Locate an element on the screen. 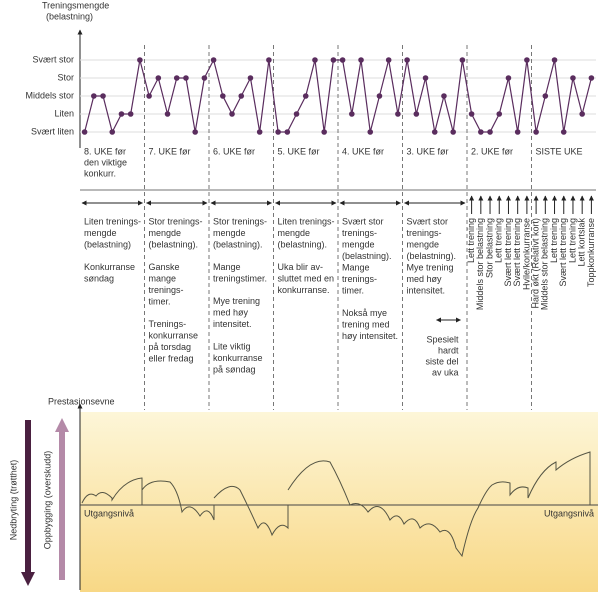 The height and width of the screenshot is (597, 600). day-label: Middels stor belastning is located at coordinates (545, 264).